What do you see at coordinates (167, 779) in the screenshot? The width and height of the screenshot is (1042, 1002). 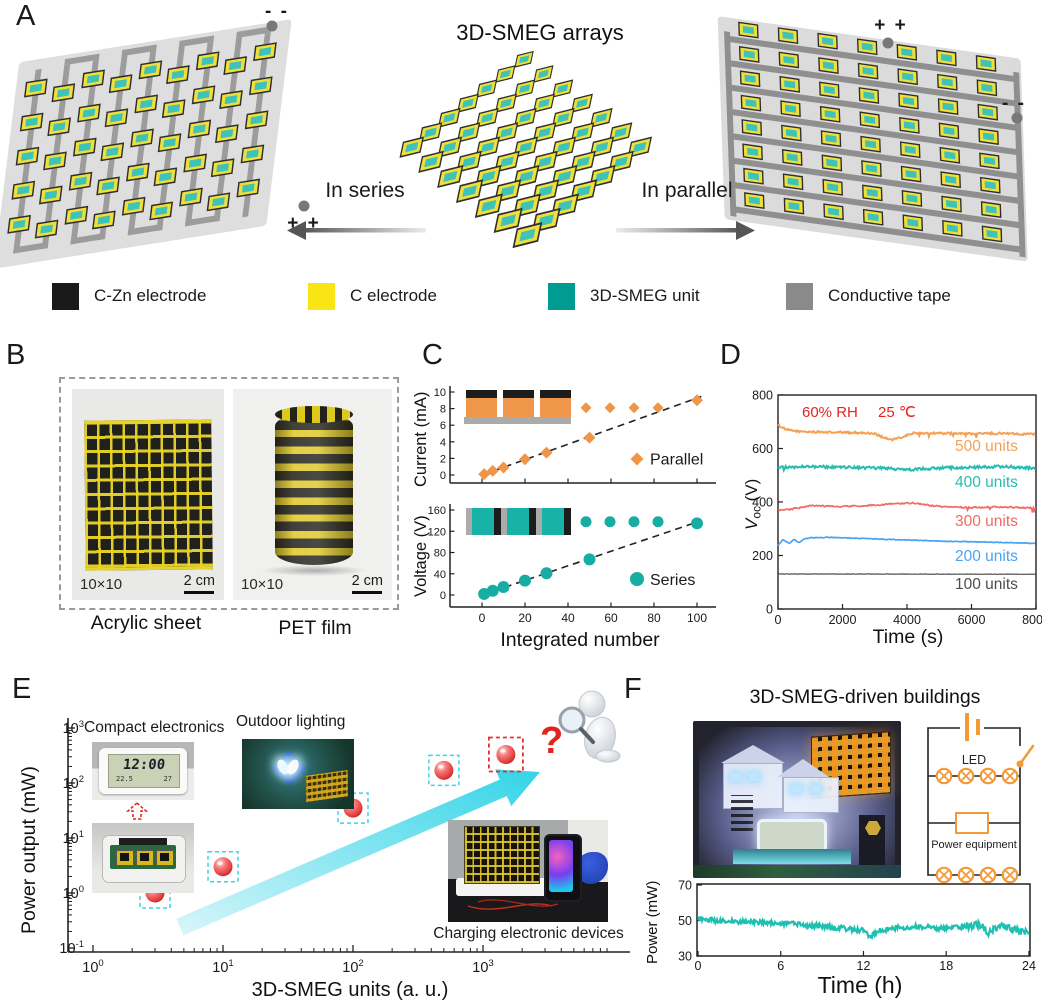 I see `clock-humidity: 27` at bounding box center [167, 779].